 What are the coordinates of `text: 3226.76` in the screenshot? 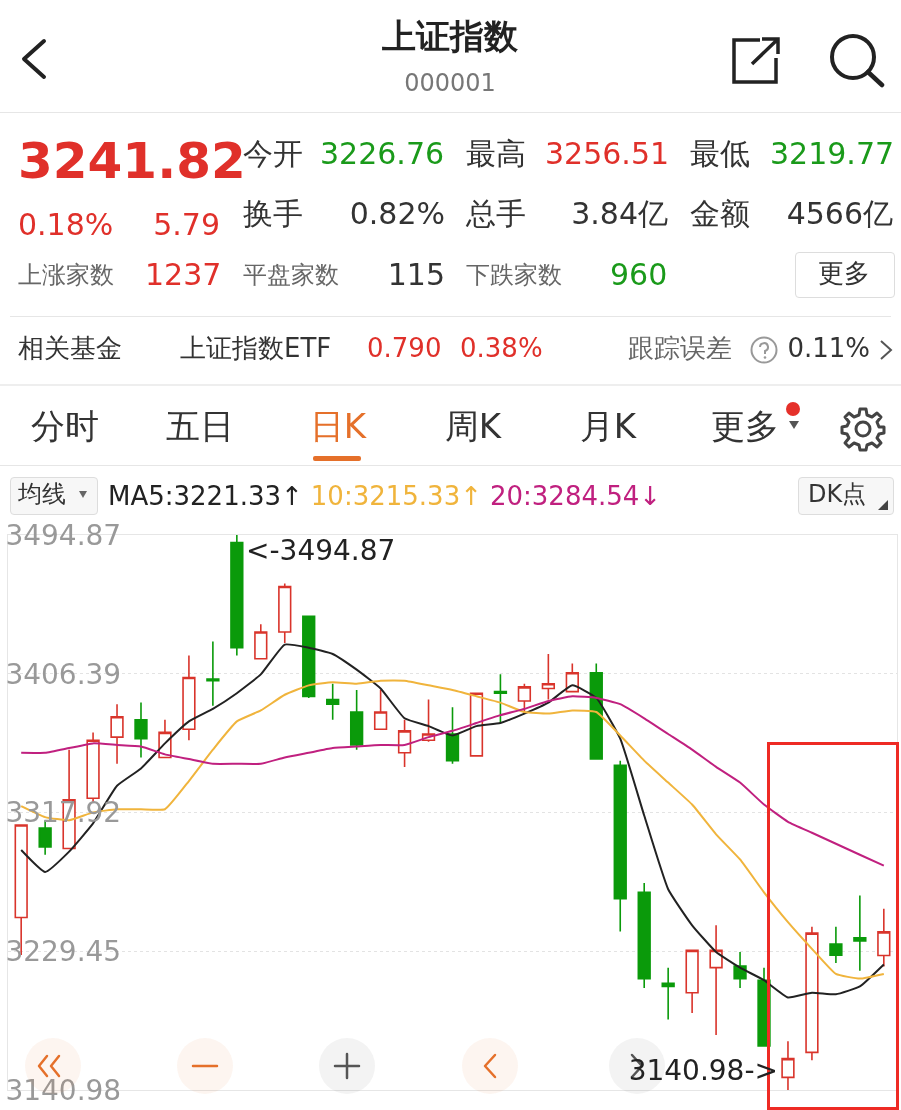 It's located at (382, 153).